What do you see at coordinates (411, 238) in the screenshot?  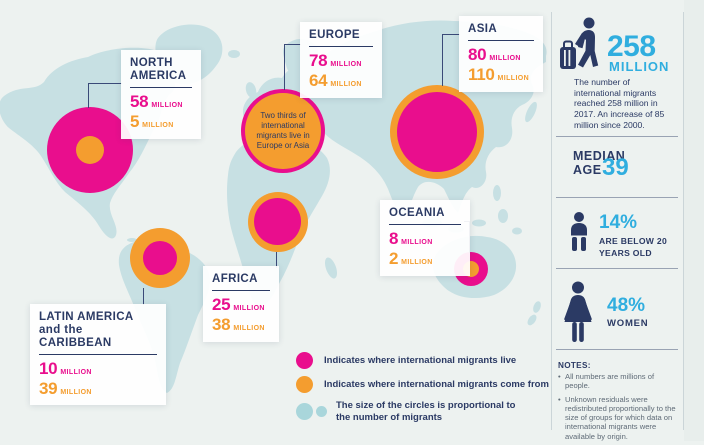 I see `migrants-live-value: 8 MILLION` at bounding box center [411, 238].